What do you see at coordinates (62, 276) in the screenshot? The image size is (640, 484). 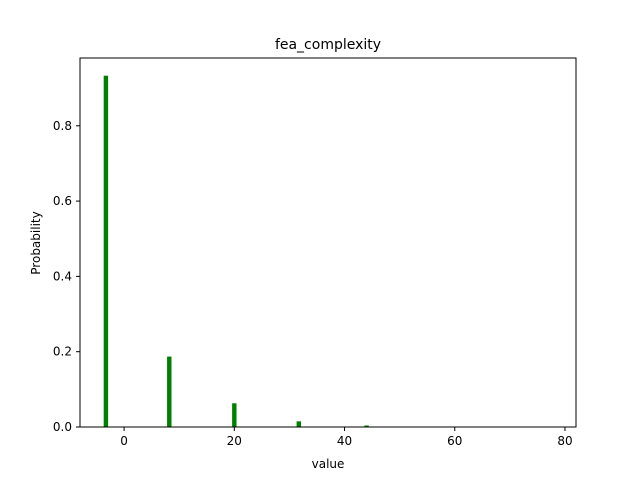 I see `y-tick-label-2: 0.4` at bounding box center [62, 276].